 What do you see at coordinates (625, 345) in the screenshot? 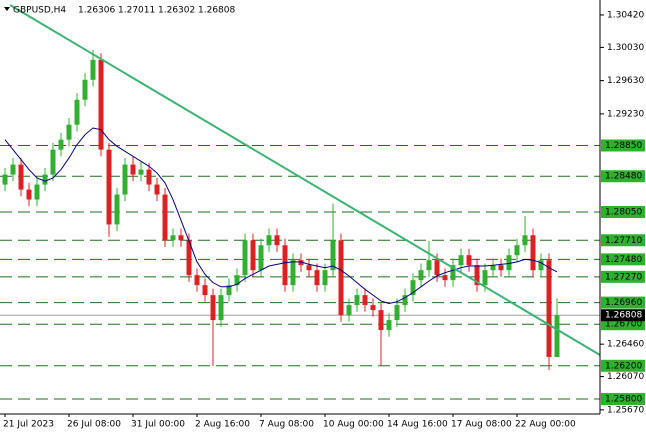
I see `y-tick-label: 1.26460` at bounding box center [625, 345].